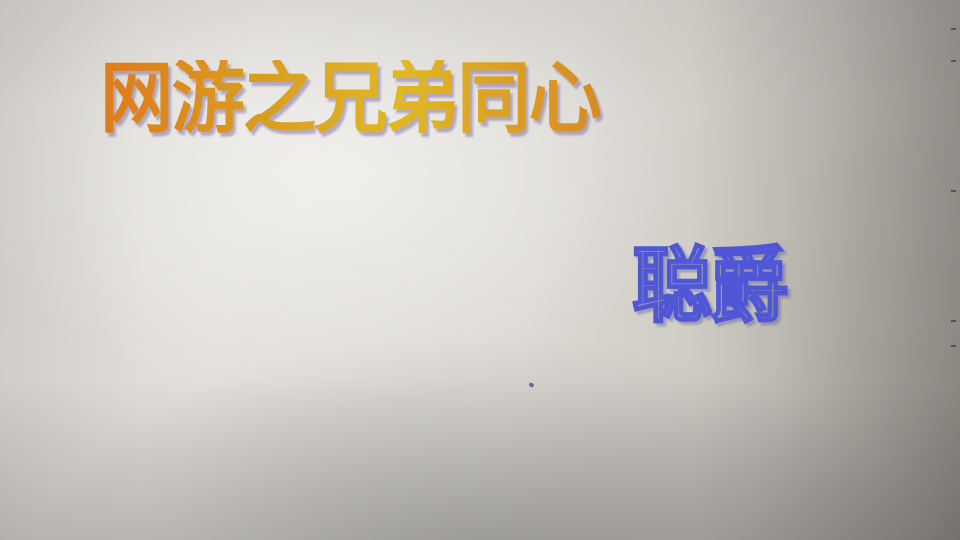  I want to click on author-text: 聪爵, so click(710, 286).